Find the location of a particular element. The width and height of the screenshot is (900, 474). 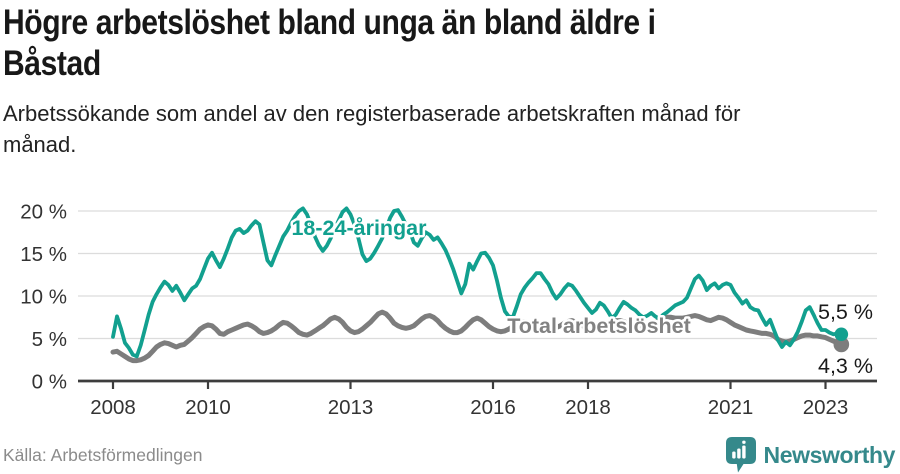

y-axis-label-10: 10 % is located at coordinates (43, 297).